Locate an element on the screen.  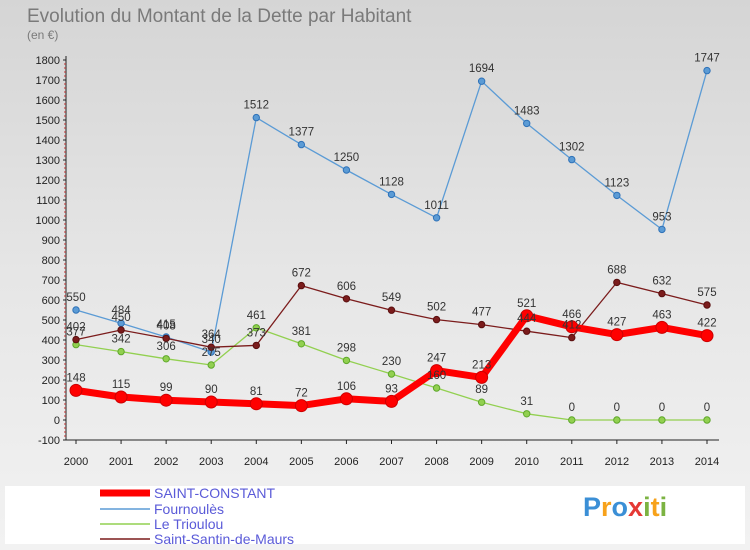
x-tick-label: 2009 is located at coordinates (481, 462).